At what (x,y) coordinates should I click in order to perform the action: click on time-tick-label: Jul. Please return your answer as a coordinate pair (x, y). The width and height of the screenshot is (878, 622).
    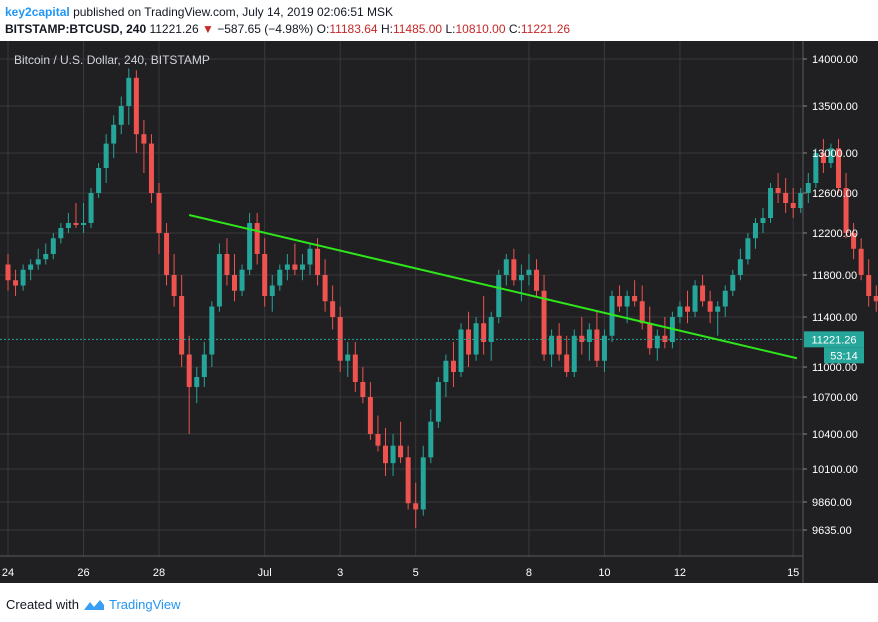
    Looking at the image, I should click on (265, 573).